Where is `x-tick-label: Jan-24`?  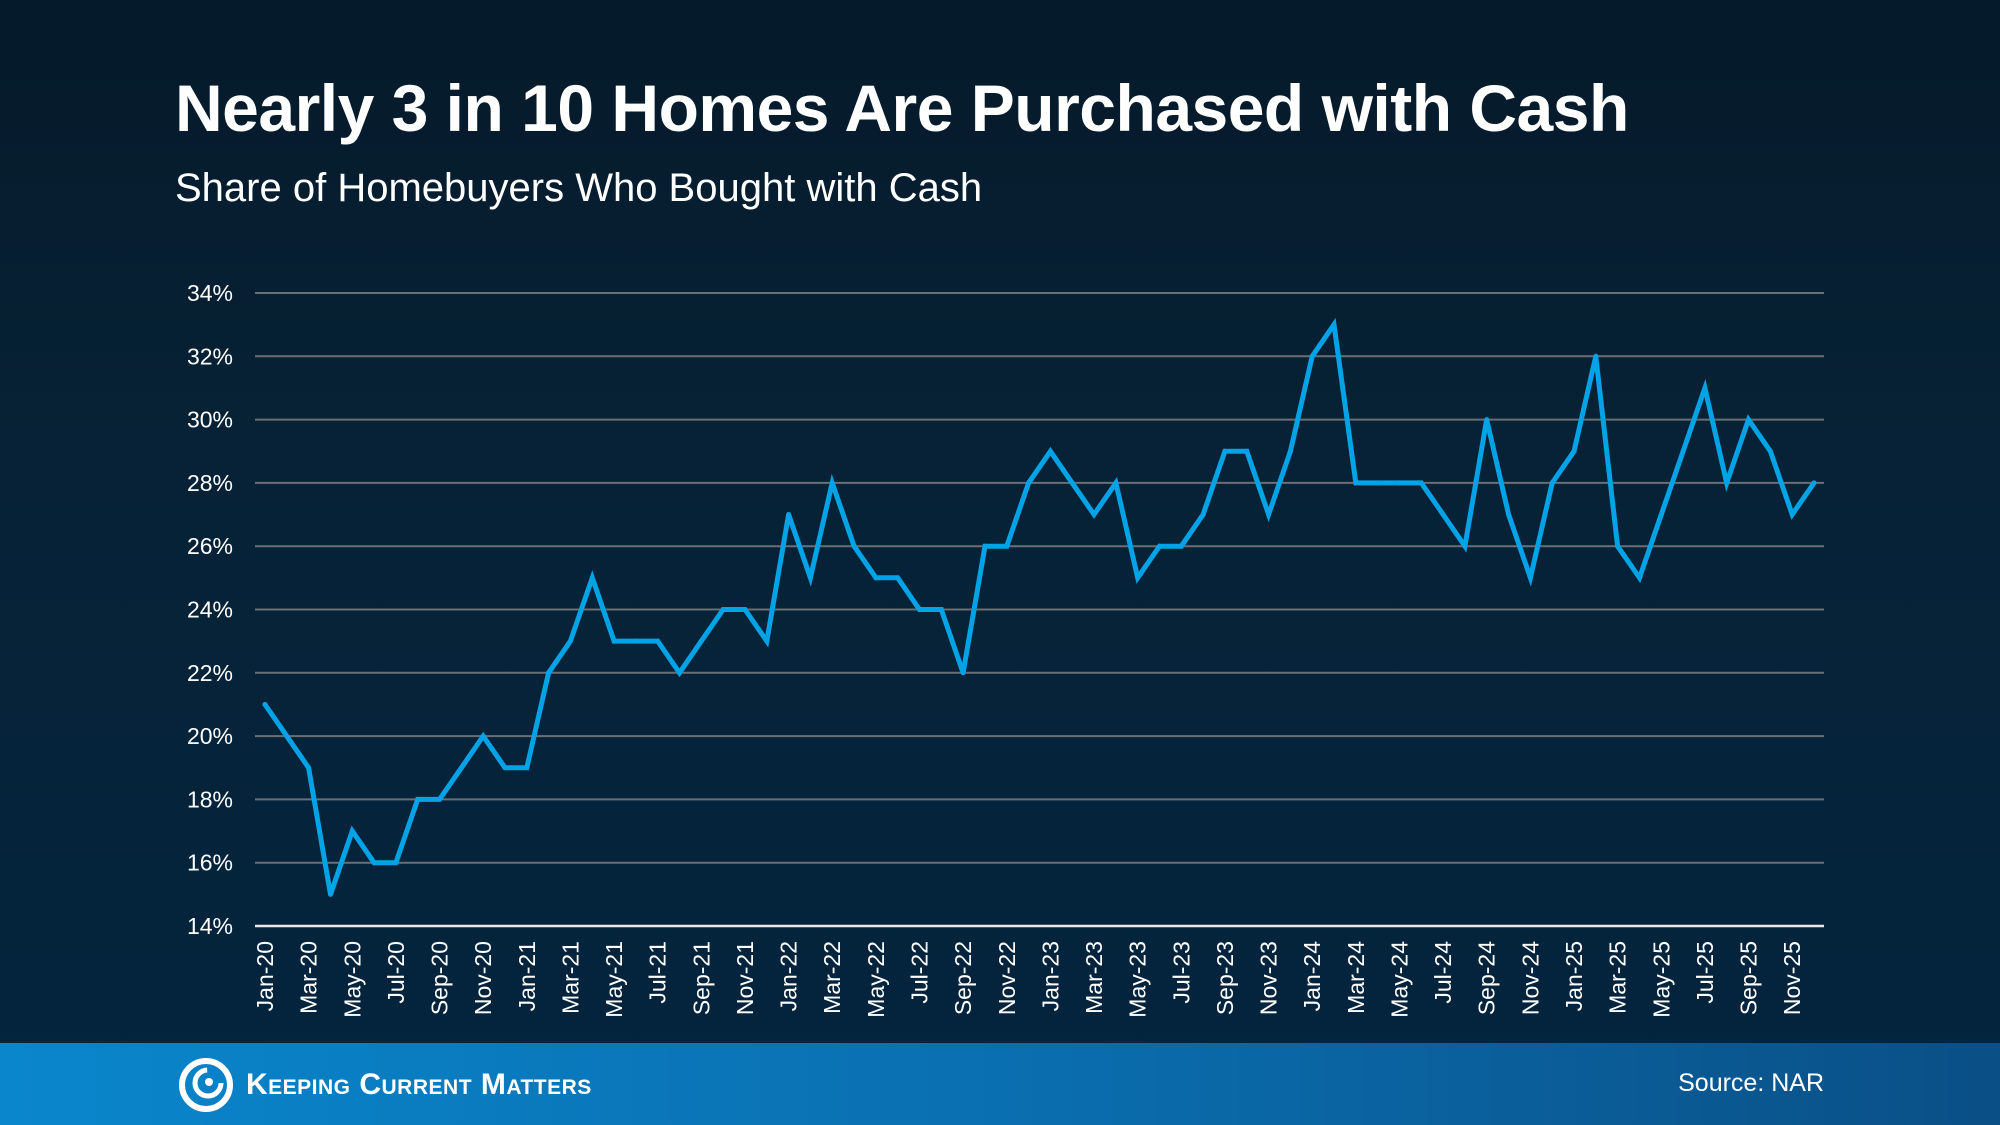 x-tick-label: Jan-24 is located at coordinates (1312, 976).